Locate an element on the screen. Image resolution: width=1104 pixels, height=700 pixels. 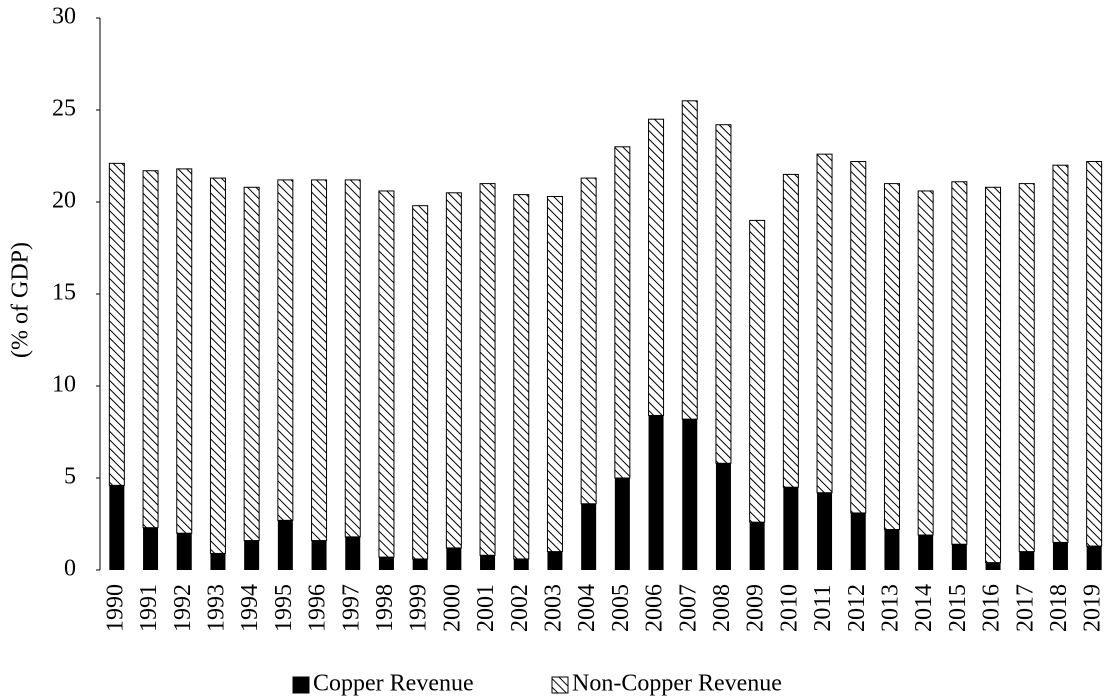
x-tick-label: 2005 is located at coordinates (621, 608).